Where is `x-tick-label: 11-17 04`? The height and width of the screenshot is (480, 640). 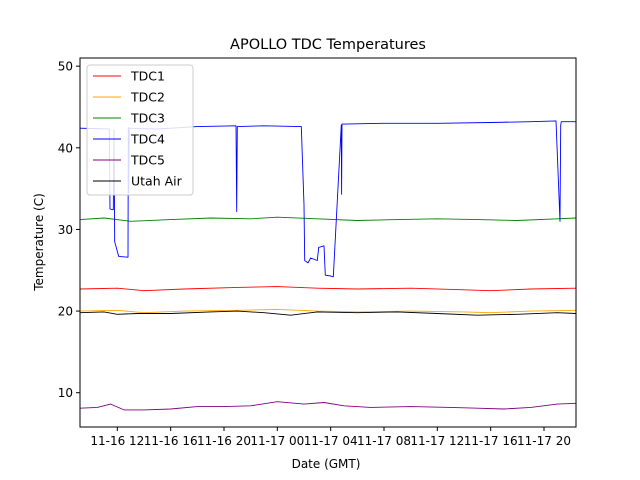 x-tick-label: 11-17 04 is located at coordinates (331, 441).